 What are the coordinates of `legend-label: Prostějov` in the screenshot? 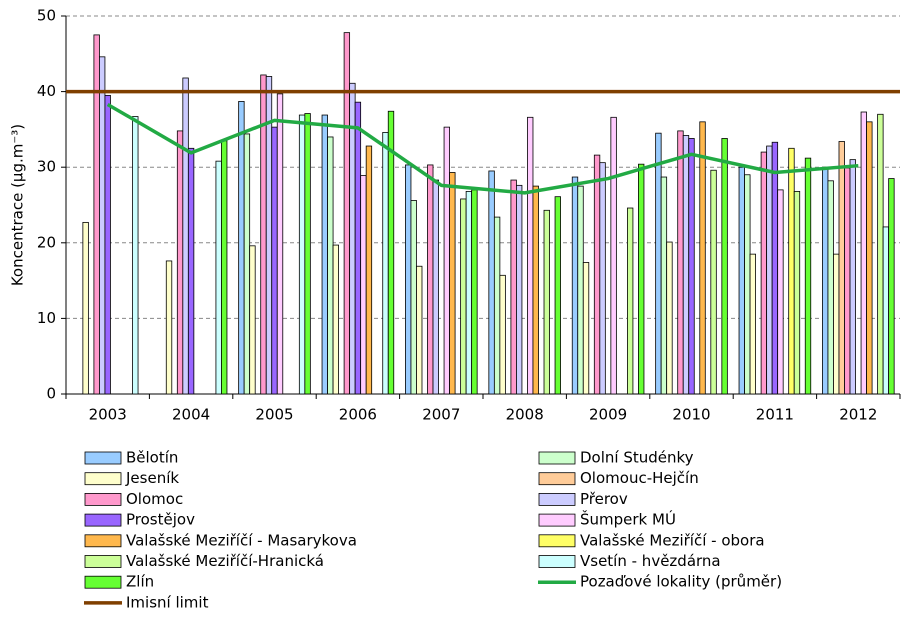 It's located at (160, 520).